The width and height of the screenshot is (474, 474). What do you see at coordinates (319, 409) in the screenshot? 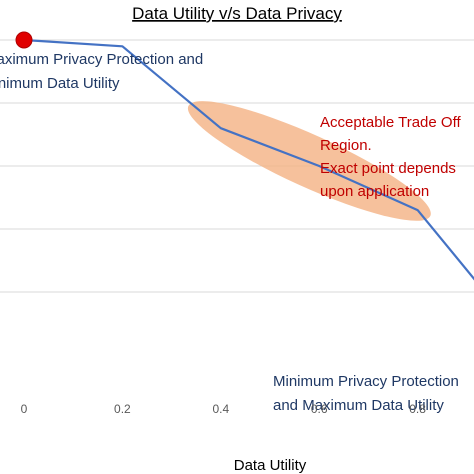
I see `x-tick-label-3: 0.6` at bounding box center [319, 409].